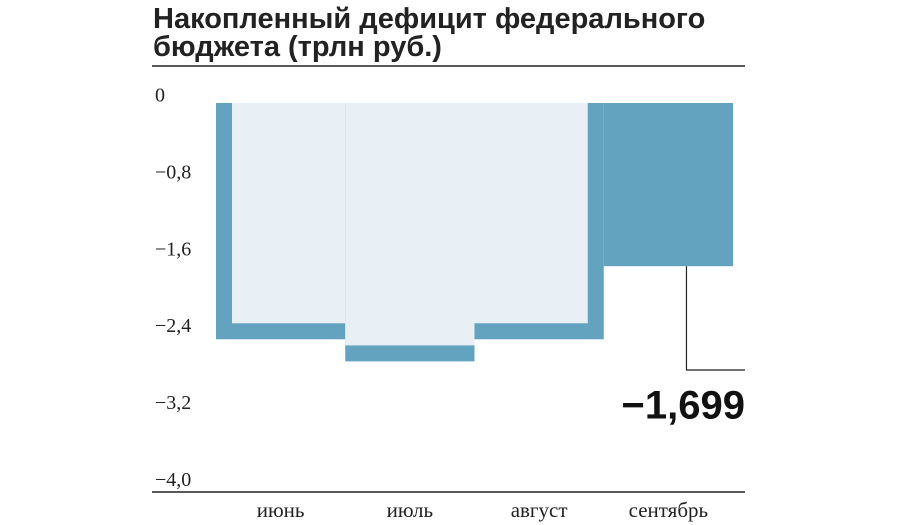 The image size is (900, 525). I want to click on x-tick-label: август, so click(539, 510).